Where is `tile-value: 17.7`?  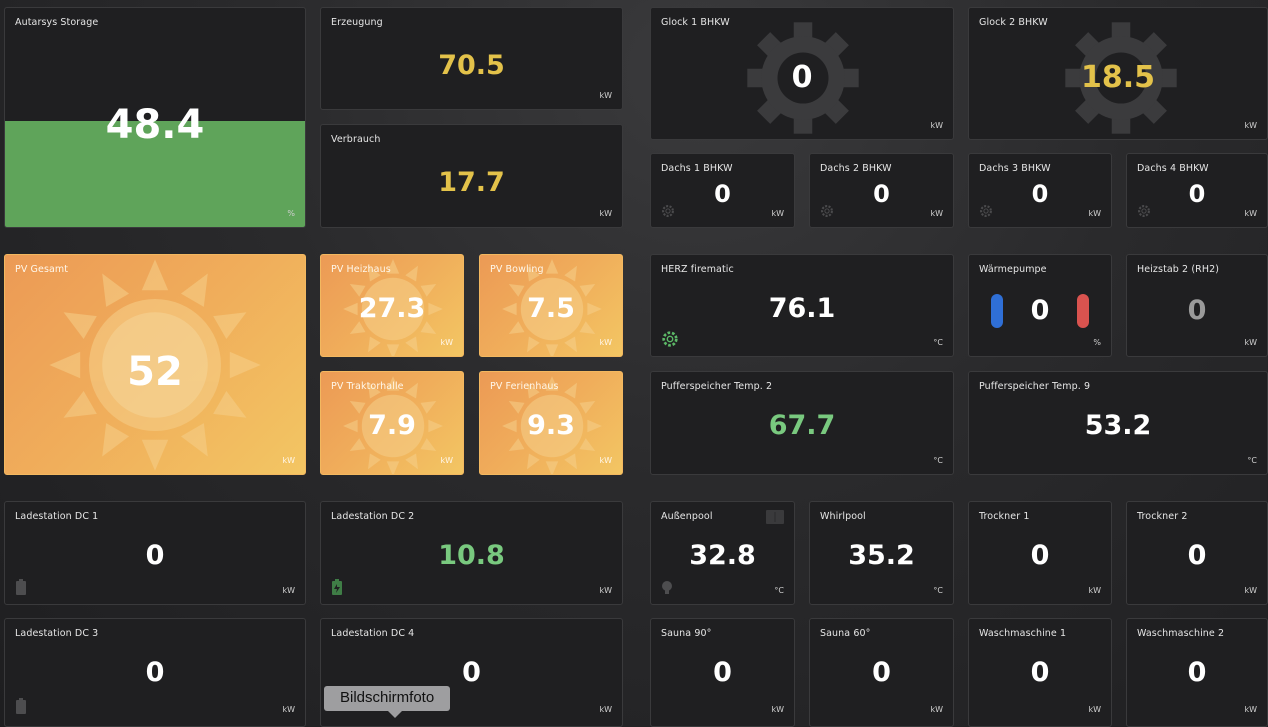 tile-value: 17.7 is located at coordinates (471, 182).